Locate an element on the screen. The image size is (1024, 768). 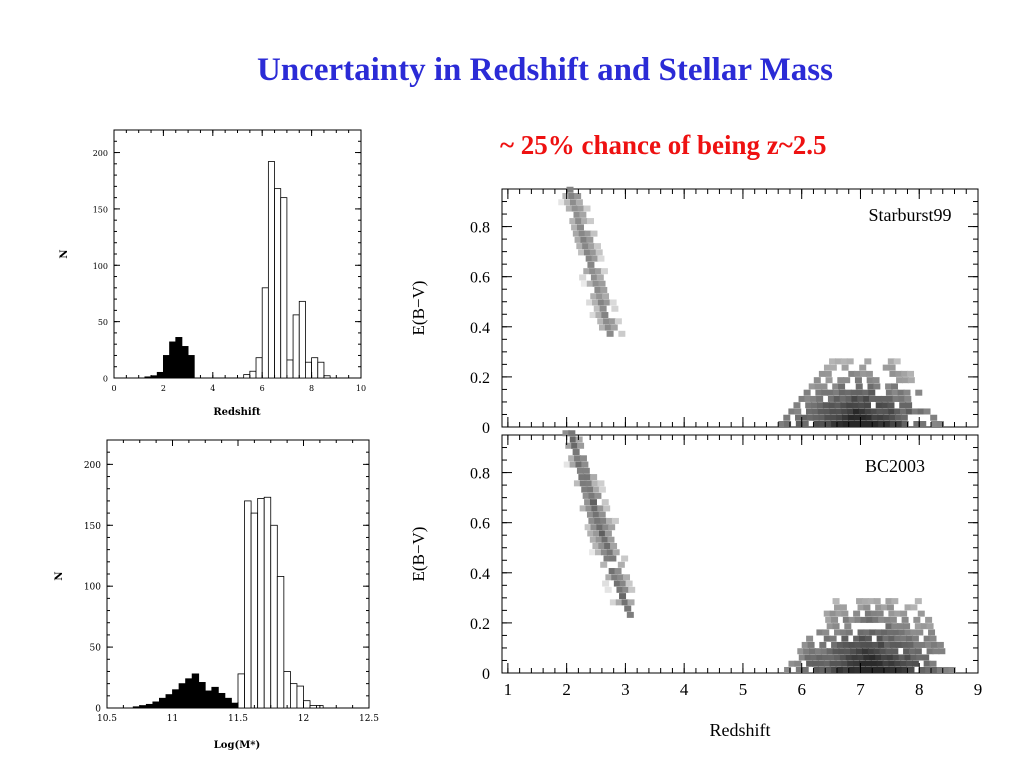
y-tick-label: 0.4 is located at coordinates (480, 574).